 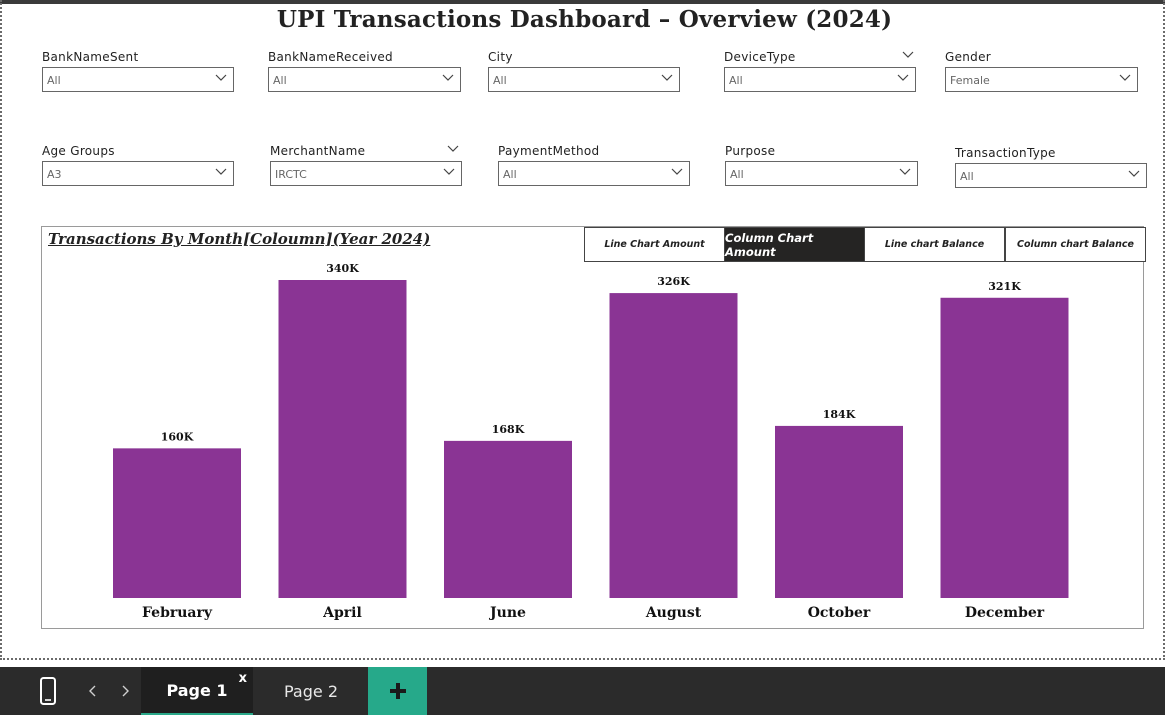 What do you see at coordinates (839, 613) in the screenshot?
I see `category-label: October` at bounding box center [839, 613].